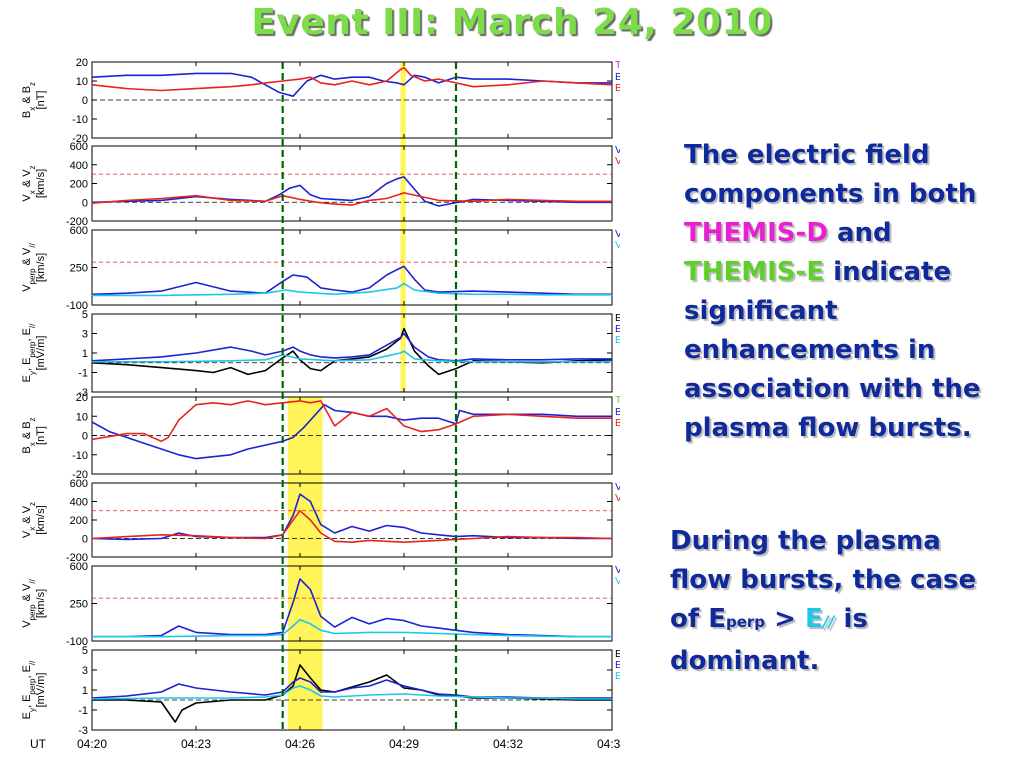  What do you see at coordinates (27, 431) in the screenshot?
I see `y-axis-title-part-2: & B` at bounding box center [27, 431].